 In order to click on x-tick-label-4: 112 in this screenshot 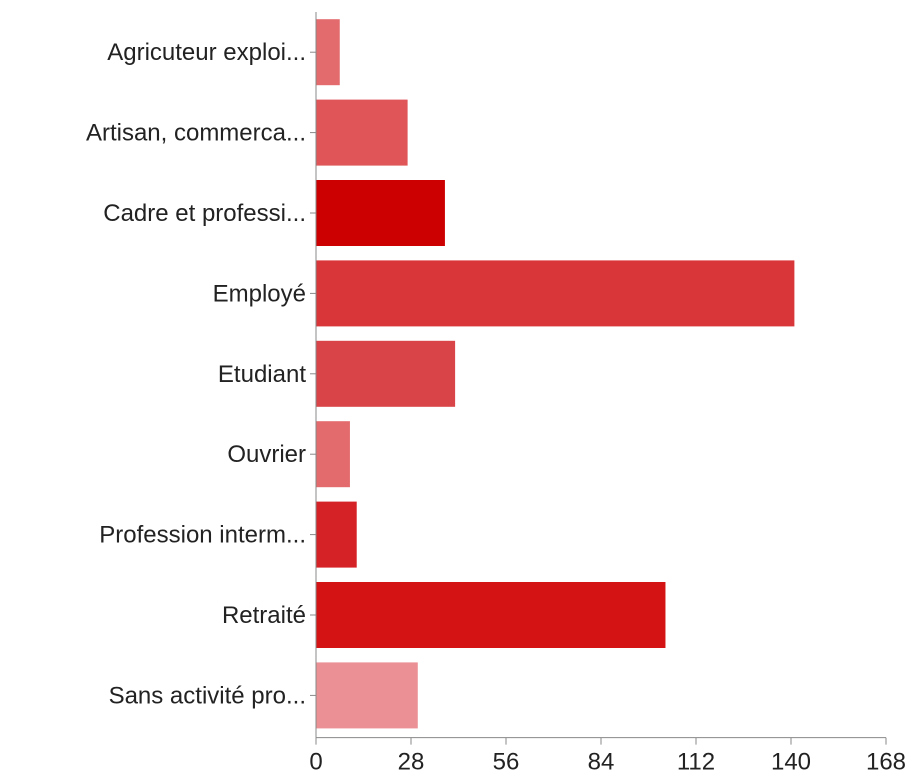, I will do `click(696, 762)`.